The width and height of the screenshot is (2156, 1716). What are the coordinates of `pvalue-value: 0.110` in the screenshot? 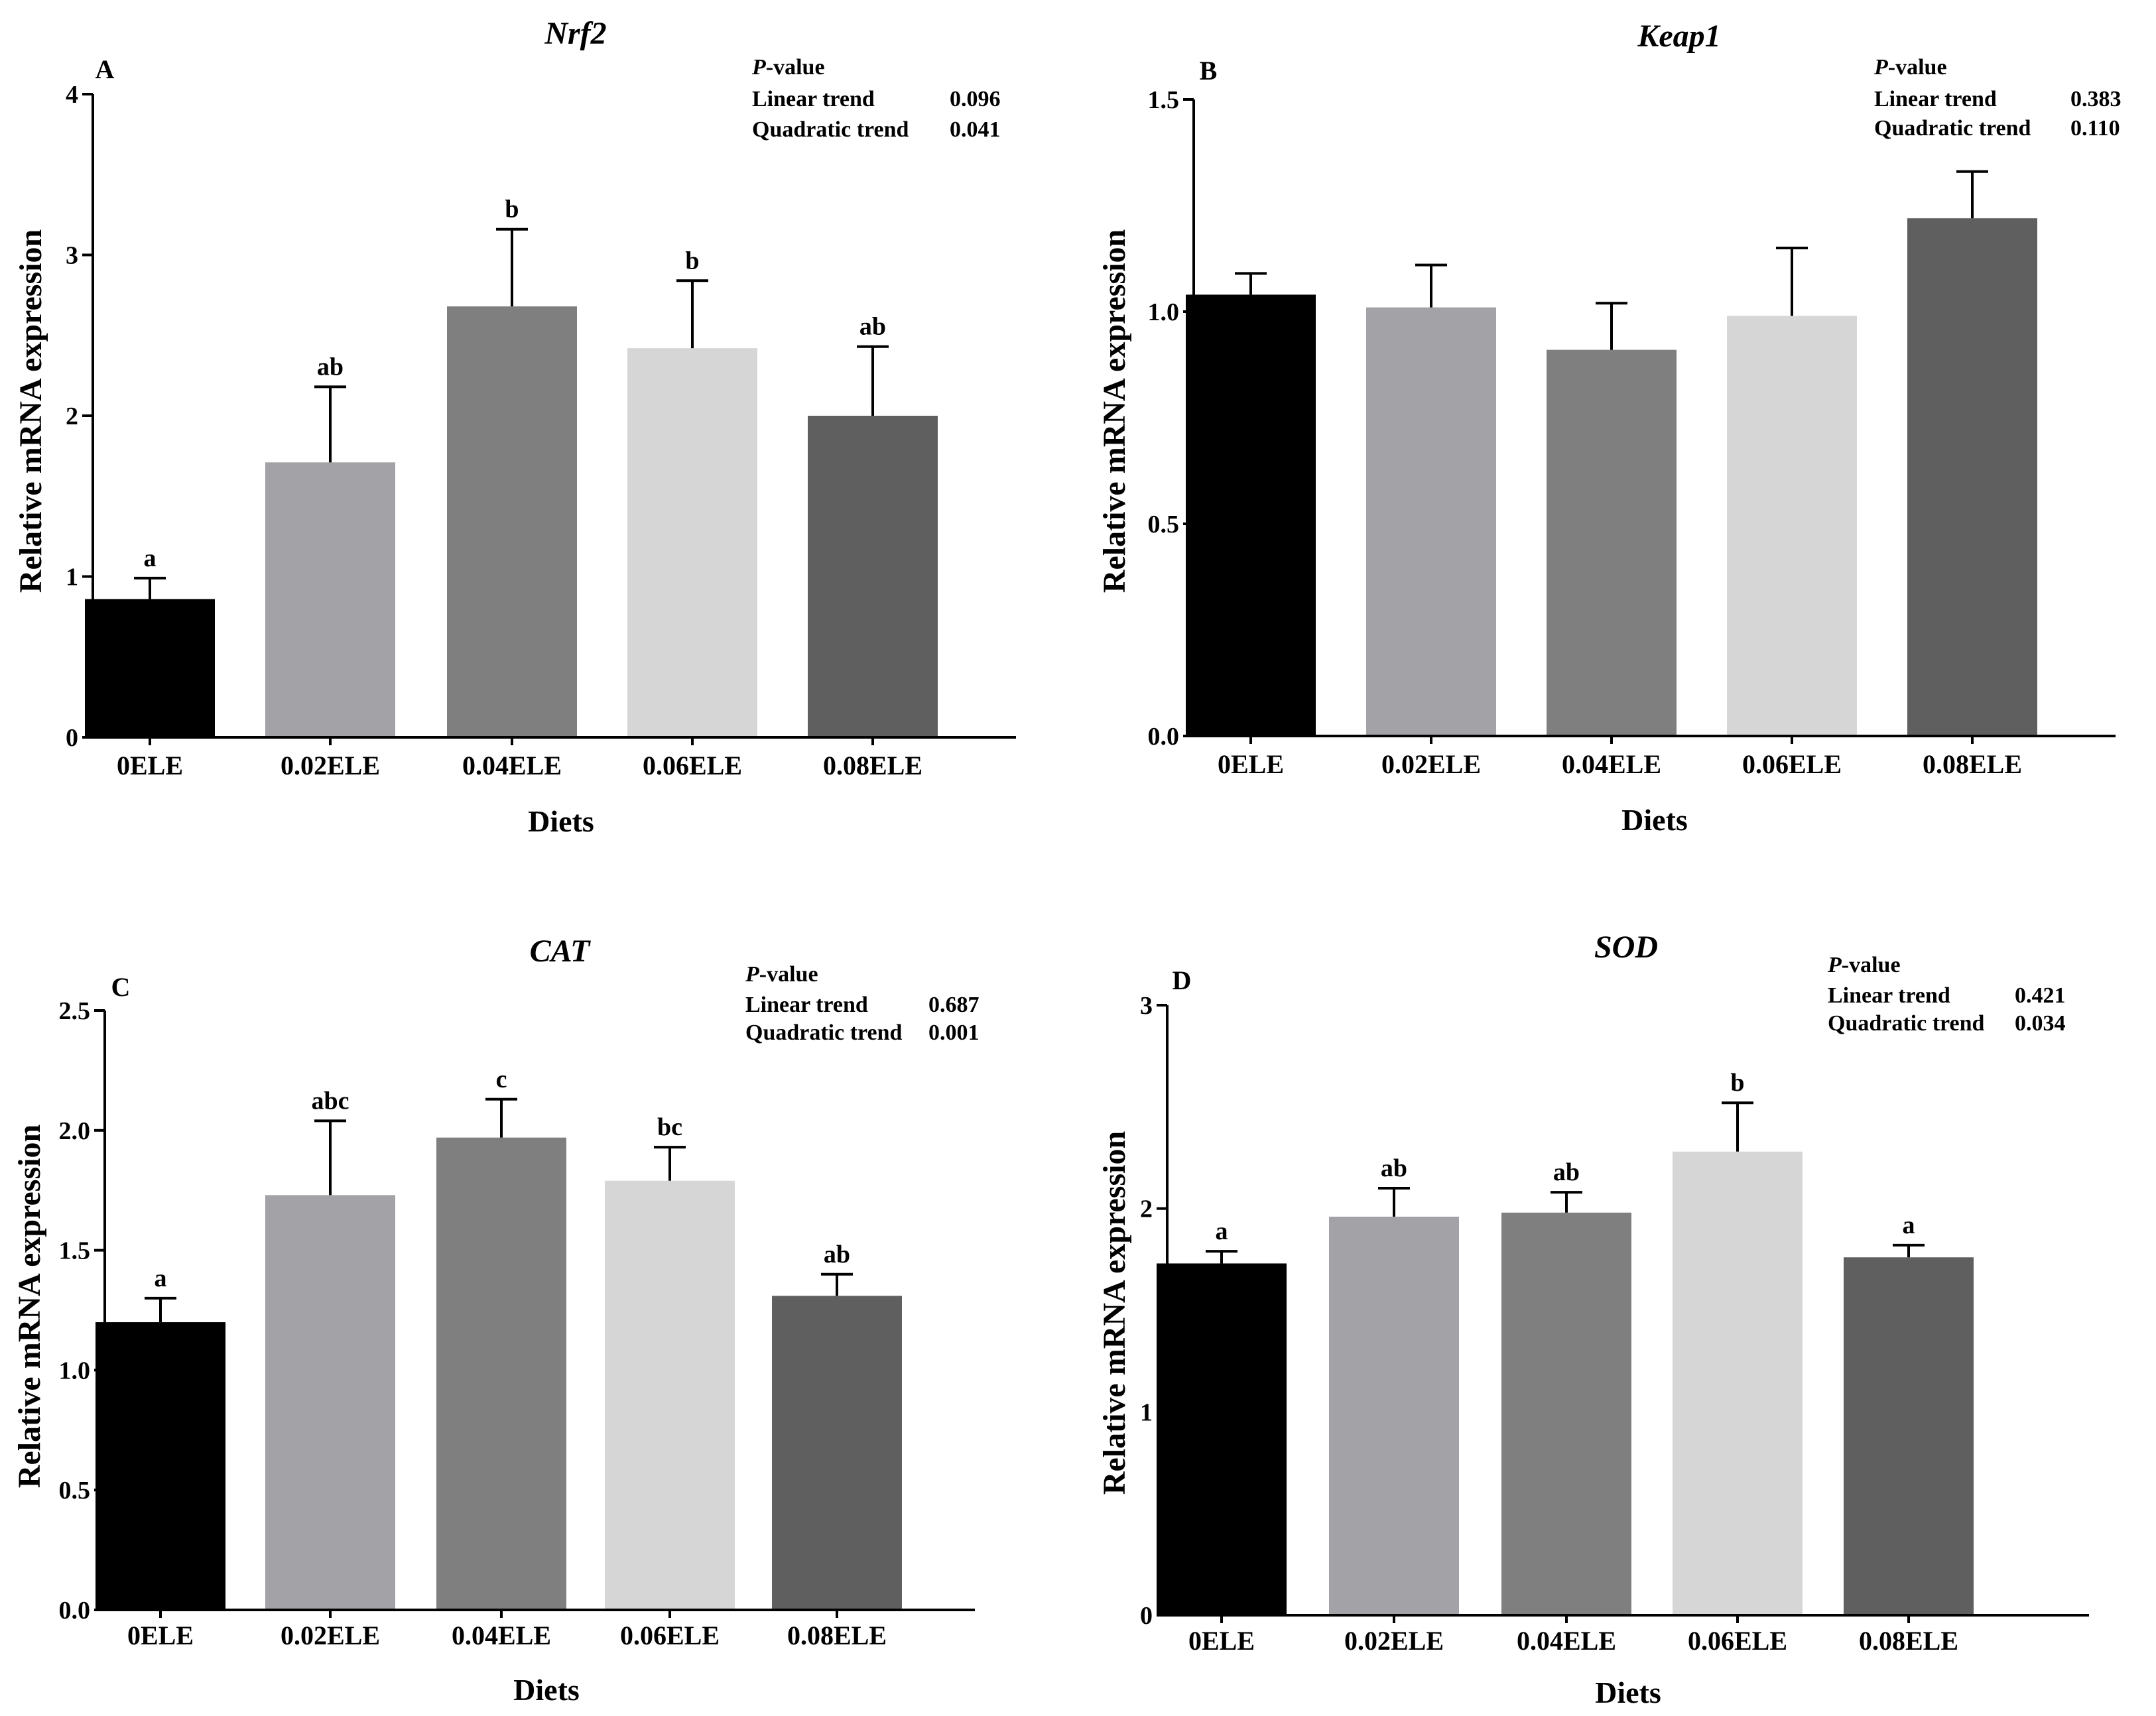 It's located at (2095, 128).